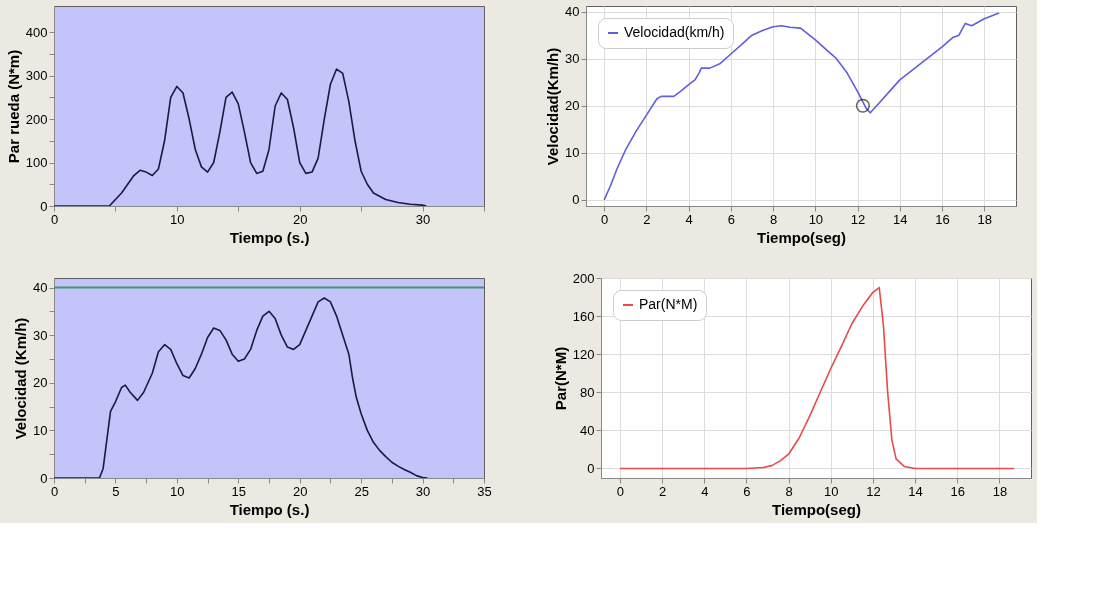 The image size is (1096, 590). What do you see at coordinates (36, 163) in the screenshot?
I see `y-tick-label: 100` at bounding box center [36, 163].